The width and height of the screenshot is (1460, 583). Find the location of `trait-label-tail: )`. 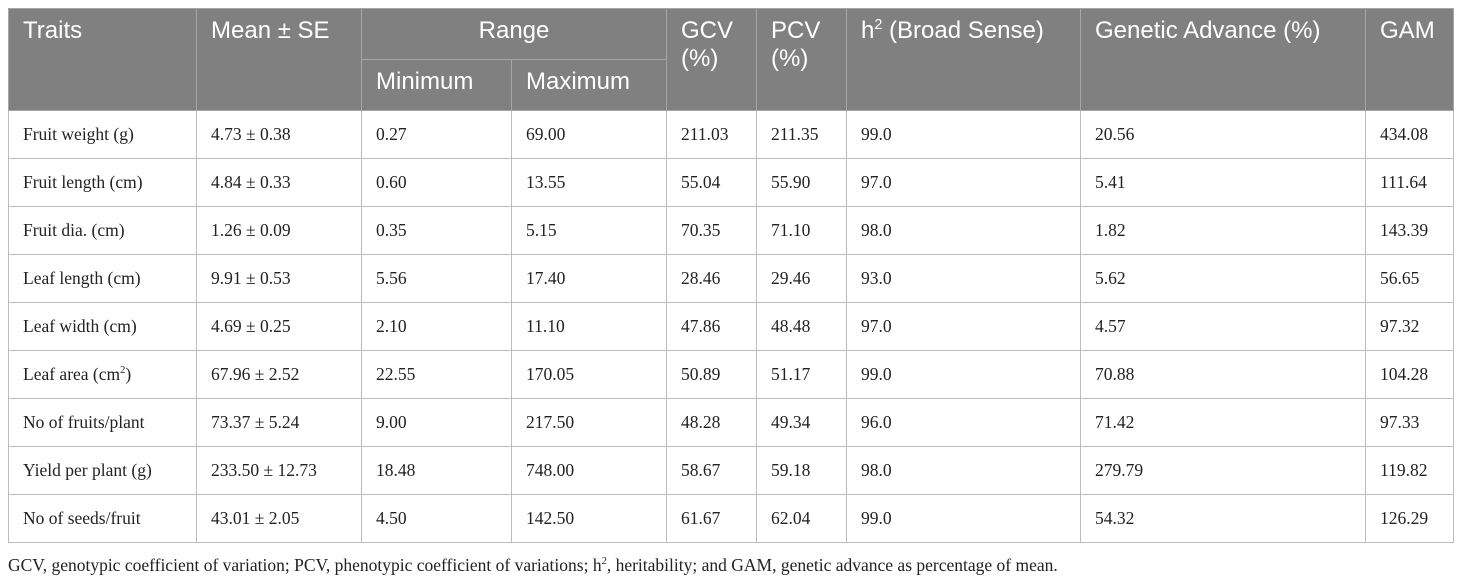

trait-label-tail: ) is located at coordinates (128, 374).